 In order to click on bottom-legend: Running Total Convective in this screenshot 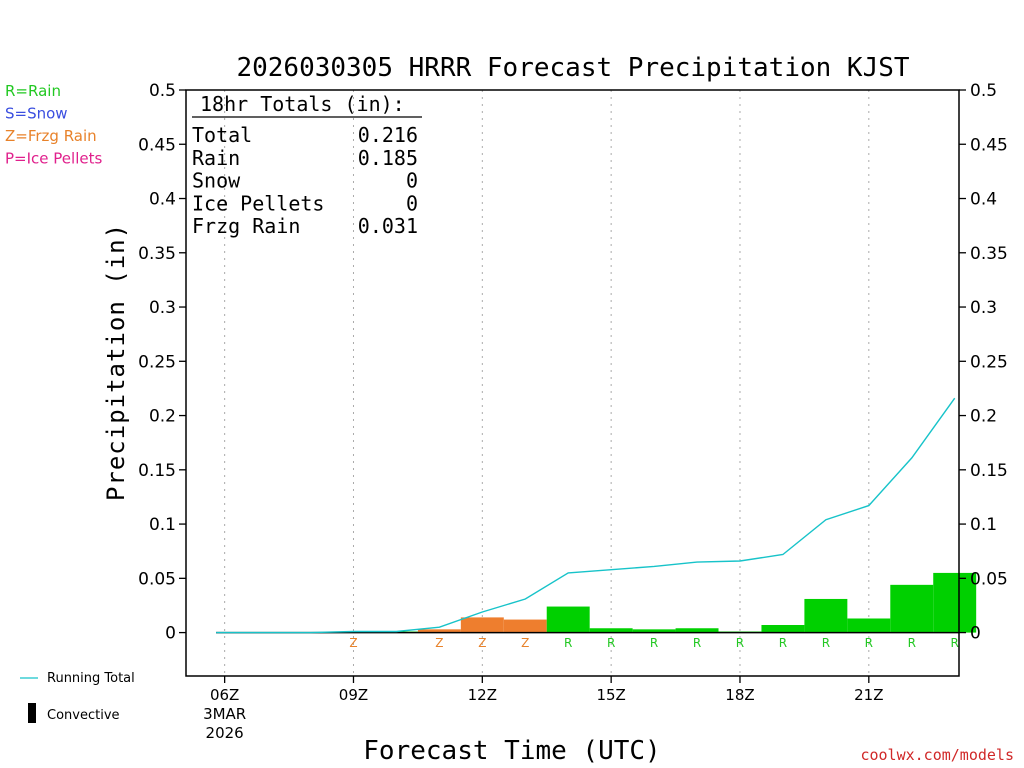, I will do `click(77, 697)`.